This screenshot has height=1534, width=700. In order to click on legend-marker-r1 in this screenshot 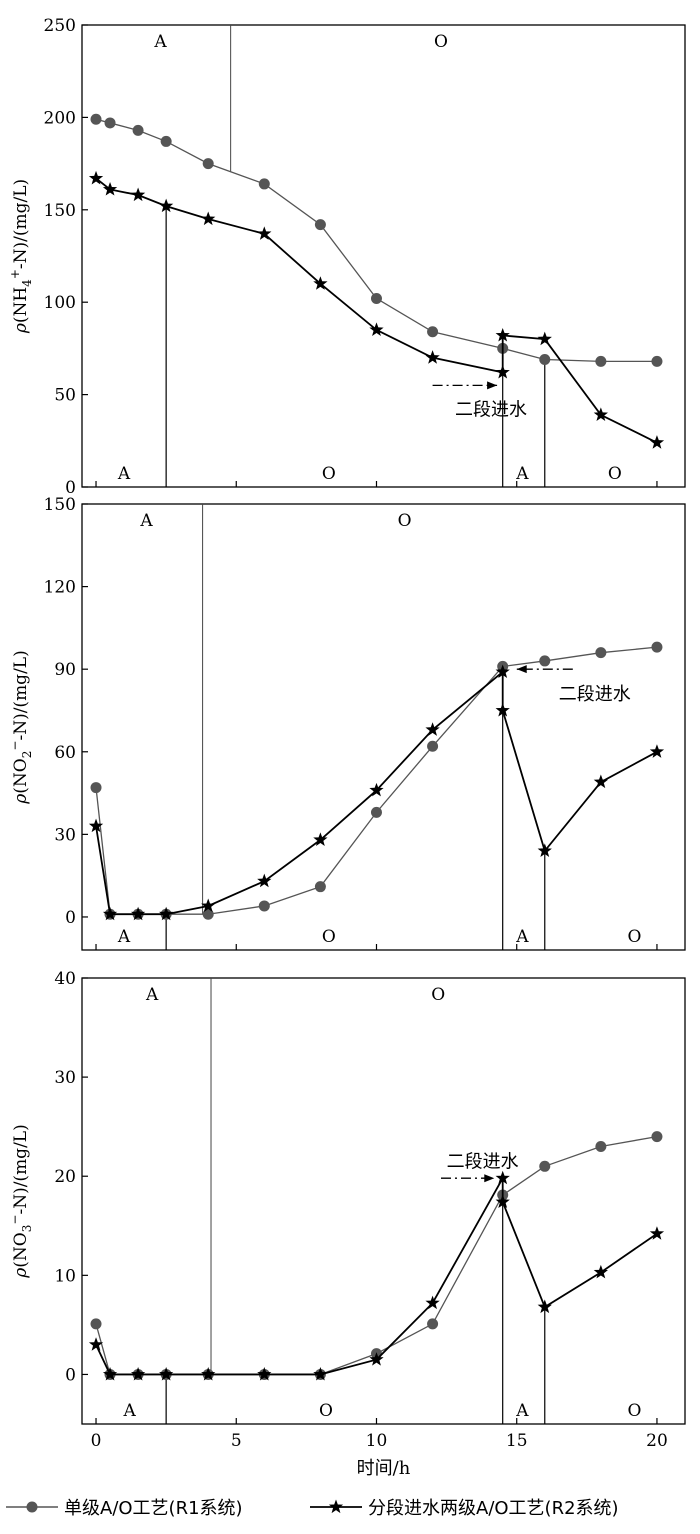, I will do `click(32, 1507)`.